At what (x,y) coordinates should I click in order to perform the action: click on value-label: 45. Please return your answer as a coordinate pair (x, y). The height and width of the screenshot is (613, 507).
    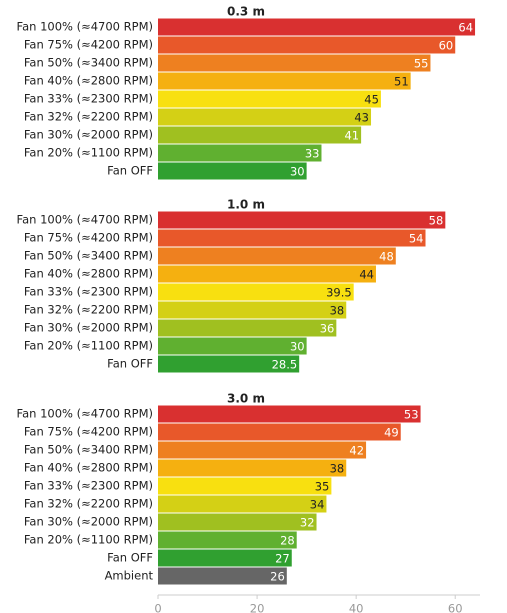
    Looking at the image, I should click on (371, 100).